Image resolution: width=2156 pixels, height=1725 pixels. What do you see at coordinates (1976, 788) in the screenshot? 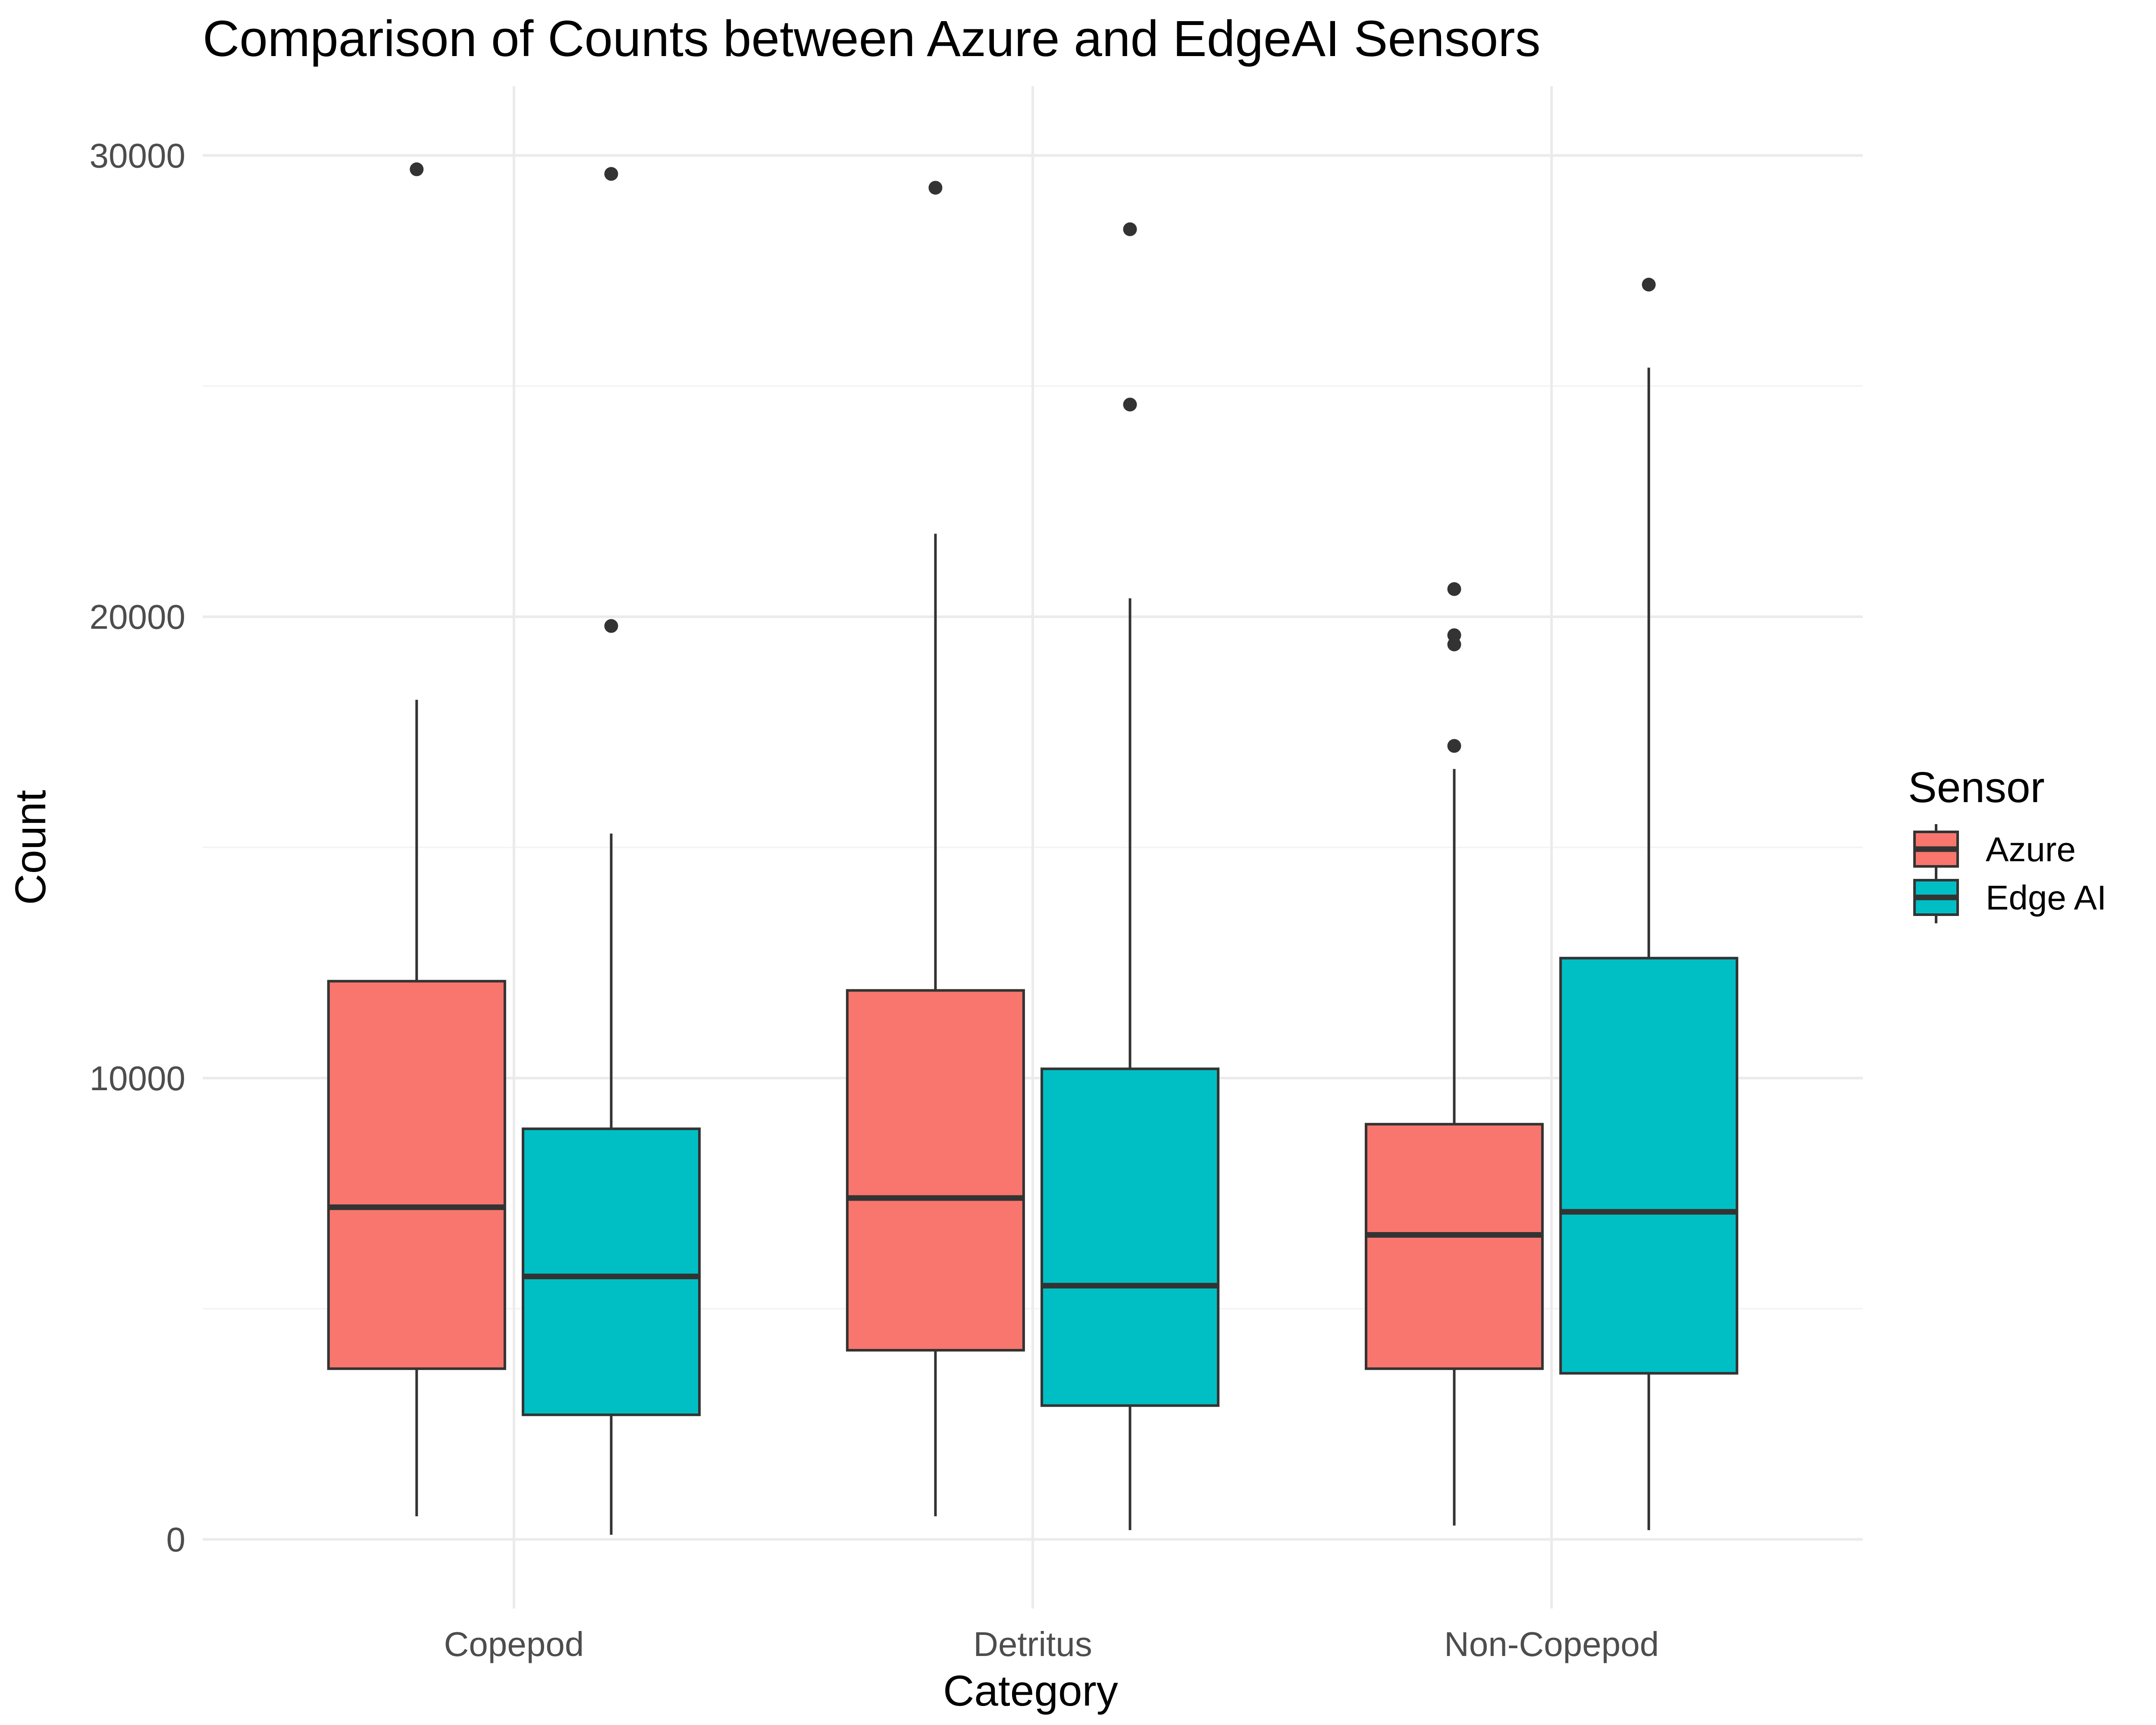
I see `legend-title: Sensor` at bounding box center [1976, 788].